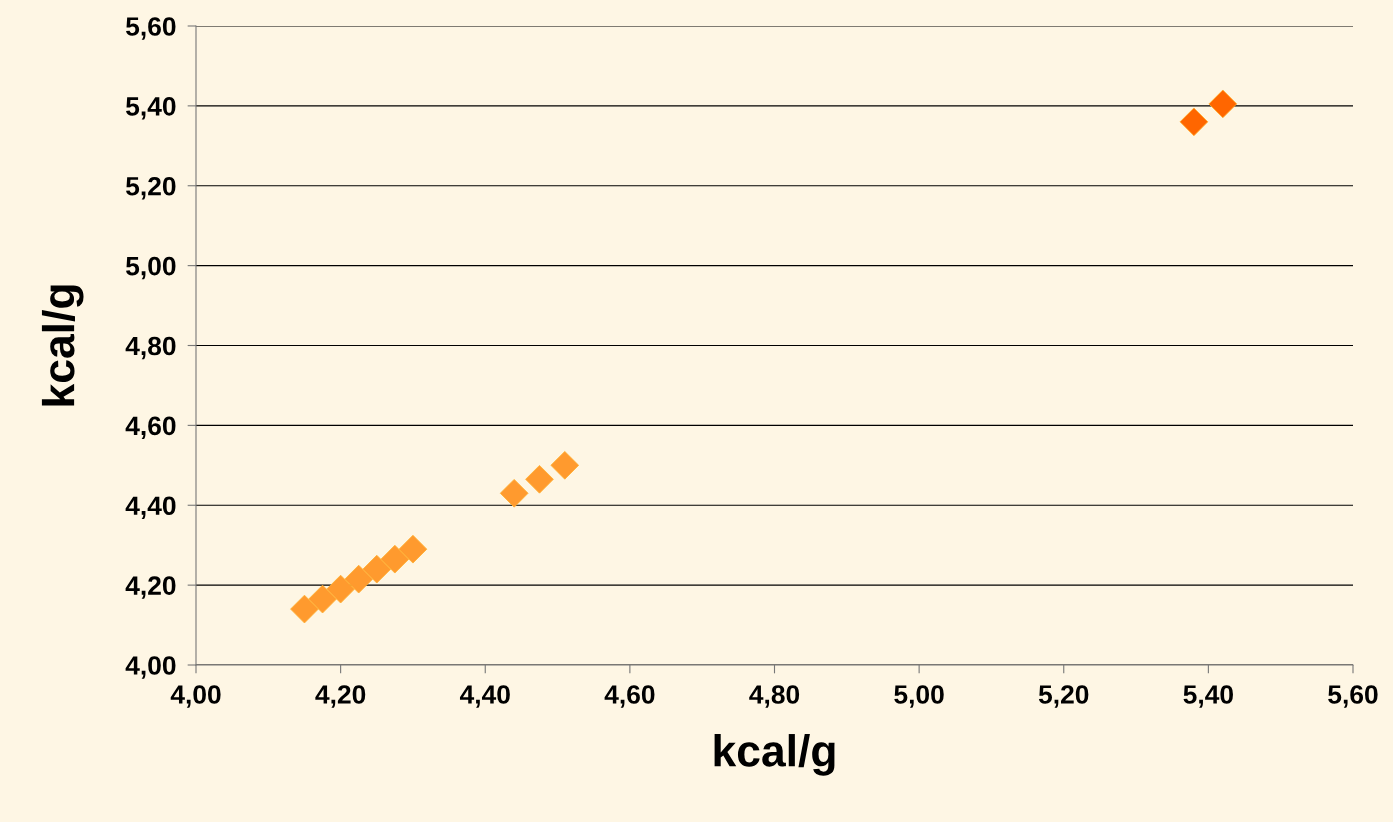 The width and height of the screenshot is (1393, 822). Describe the element at coordinates (151, 28) in the screenshot. I see `y-tick-label: 5,60` at that location.